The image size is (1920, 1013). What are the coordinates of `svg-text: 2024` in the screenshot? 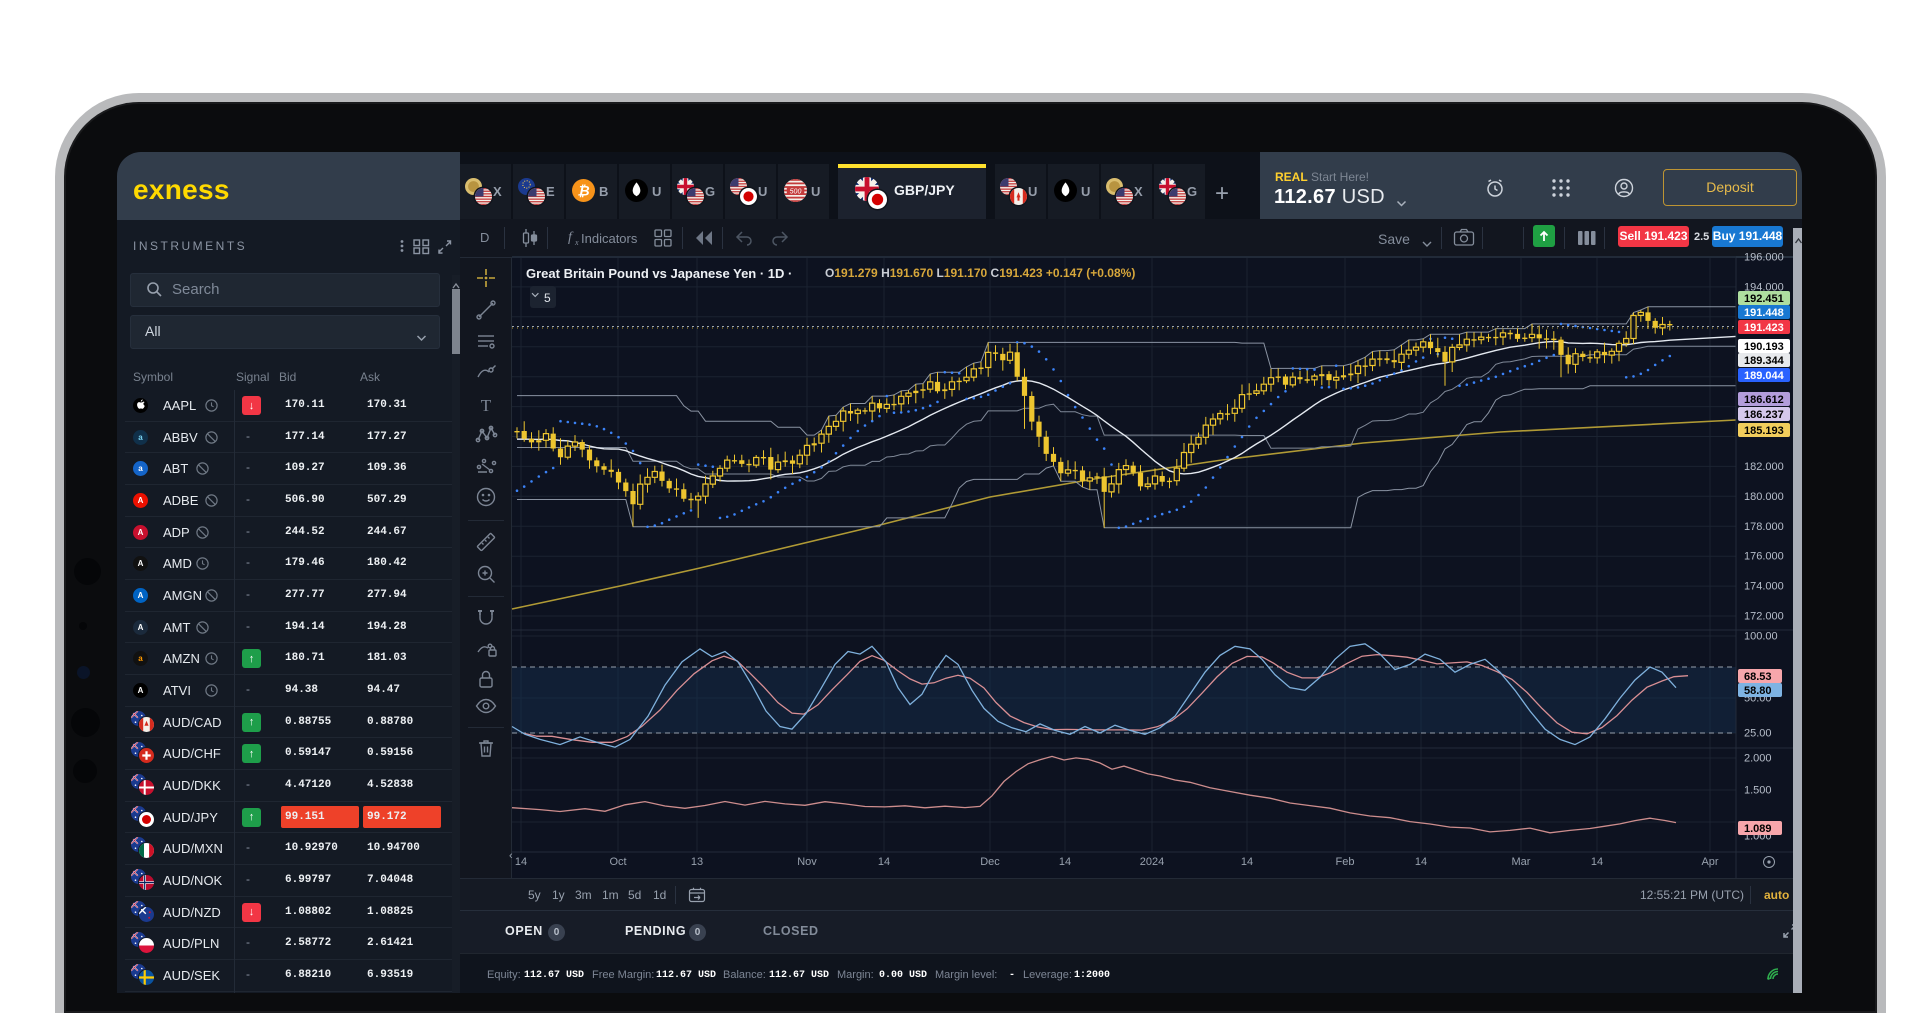 It's located at (1152, 862).